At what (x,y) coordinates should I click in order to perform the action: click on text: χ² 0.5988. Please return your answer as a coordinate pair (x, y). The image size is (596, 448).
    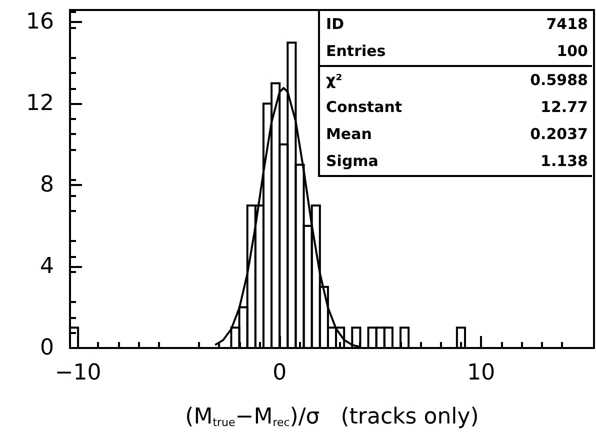
    Looking at the image, I should click on (457, 80).